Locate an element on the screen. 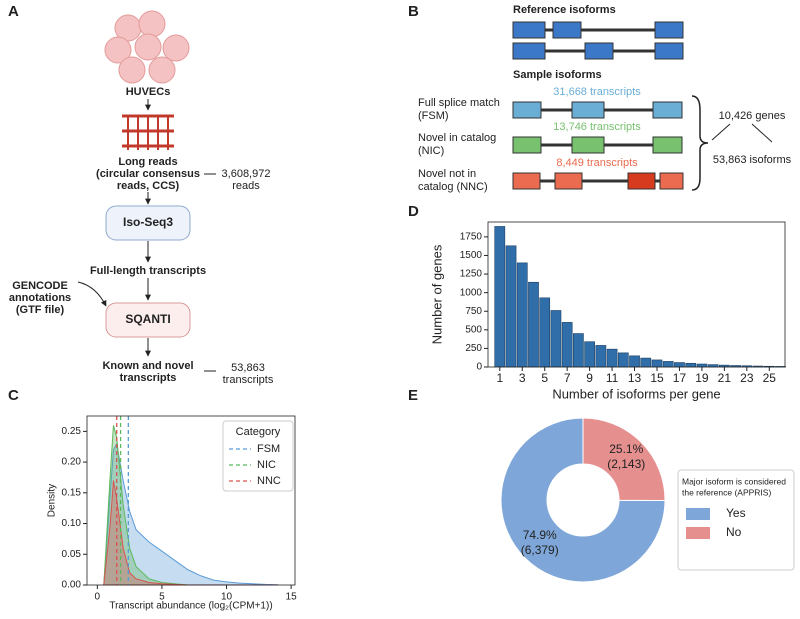 The height and width of the screenshot is (619, 800). plot-frame is located at coordinates (636, 294).